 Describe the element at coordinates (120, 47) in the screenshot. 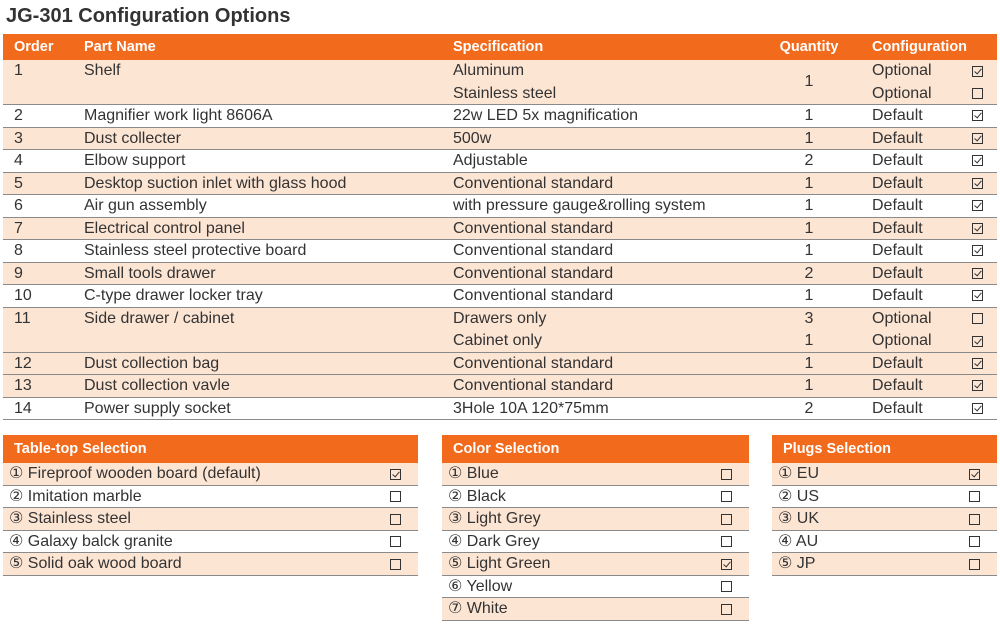

I see `header-part-name: Part Name` at that location.